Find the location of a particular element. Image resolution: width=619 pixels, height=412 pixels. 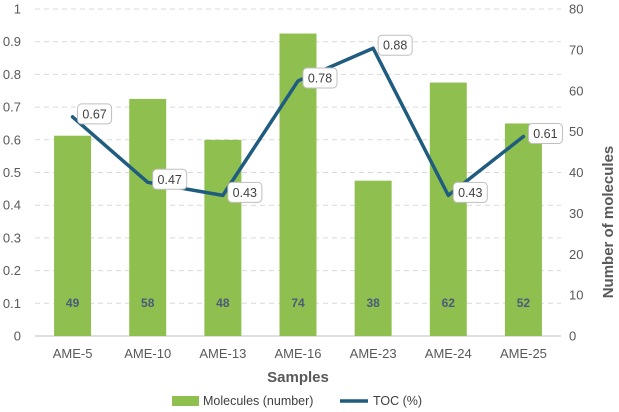

y-right-tick-label: 80 is located at coordinates (576, 9).